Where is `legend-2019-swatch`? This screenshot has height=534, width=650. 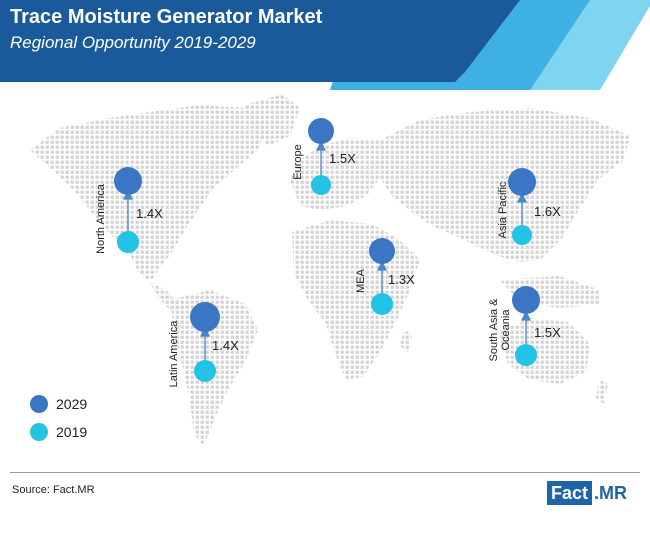
legend-2019-swatch is located at coordinates (39, 432).